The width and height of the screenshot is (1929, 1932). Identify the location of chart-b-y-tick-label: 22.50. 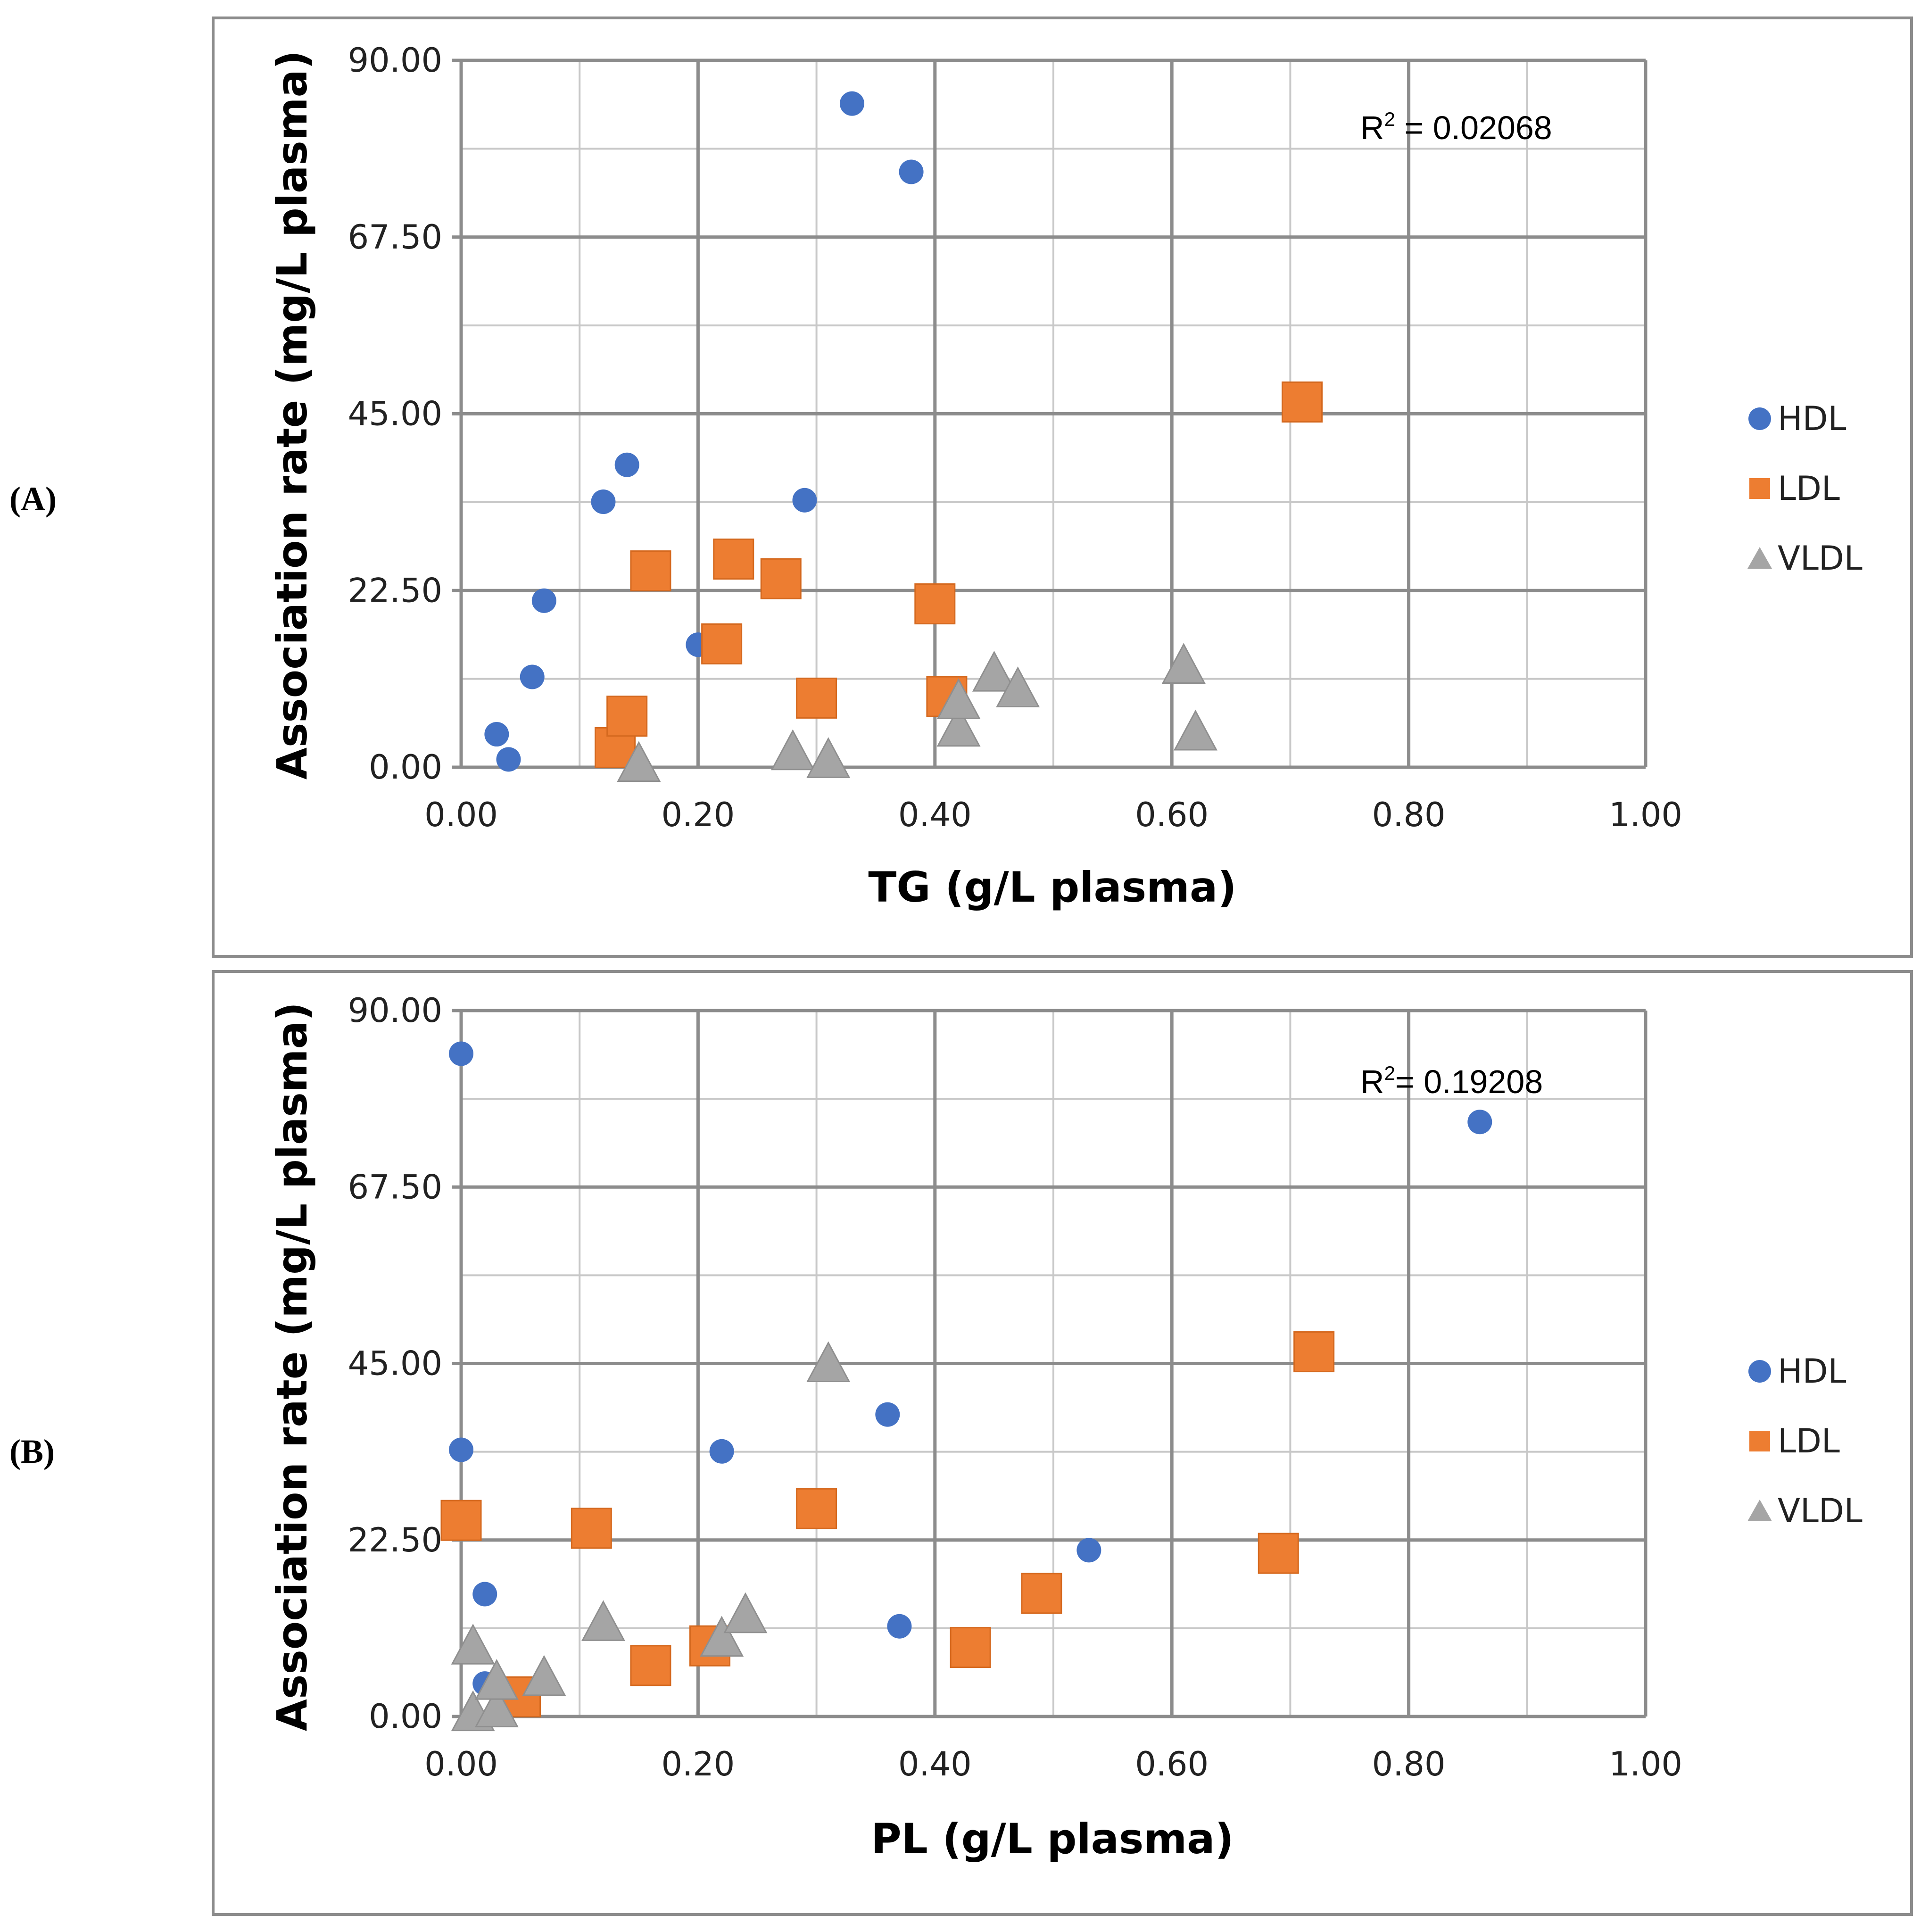
(395, 1540).